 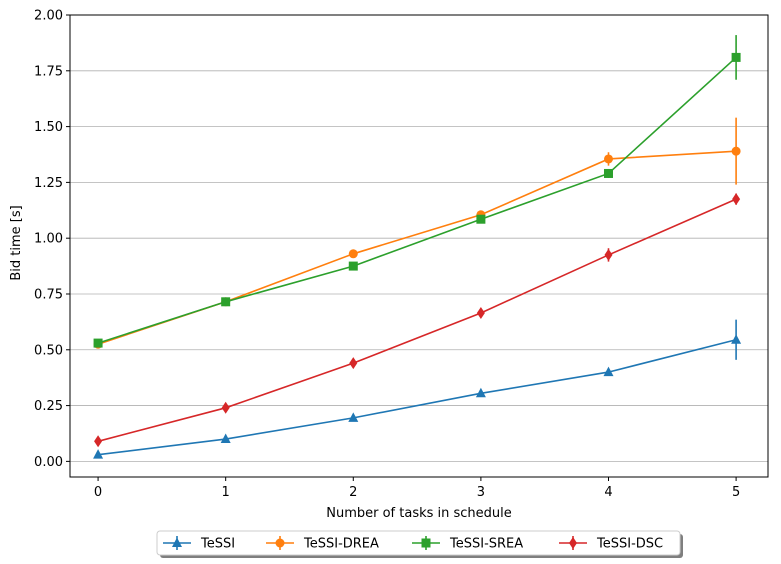 What do you see at coordinates (48, 350) in the screenshot?
I see `y-tick-label: 0.50` at bounding box center [48, 350].